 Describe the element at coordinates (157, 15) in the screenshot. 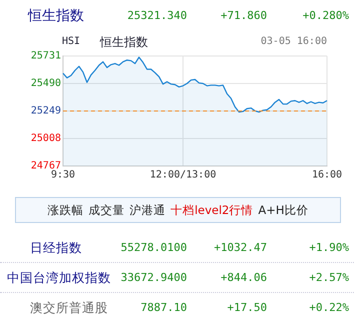

I see `text: 25321.340` at that location.